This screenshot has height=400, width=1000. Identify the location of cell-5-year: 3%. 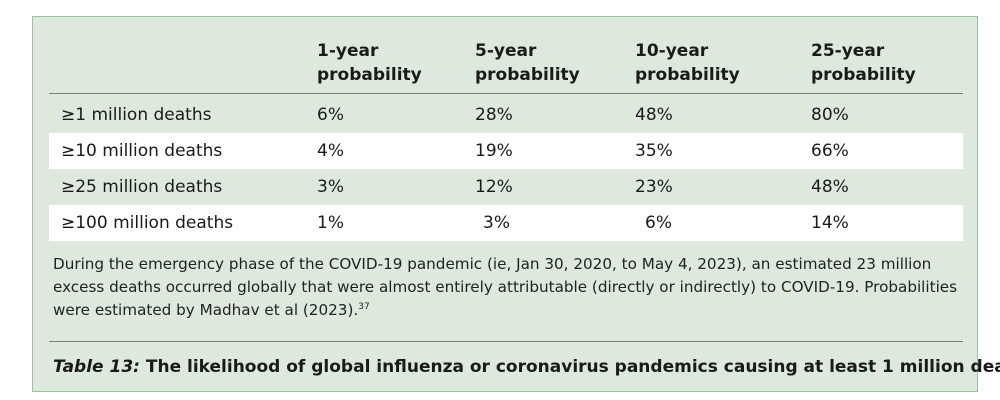
(496, 223).